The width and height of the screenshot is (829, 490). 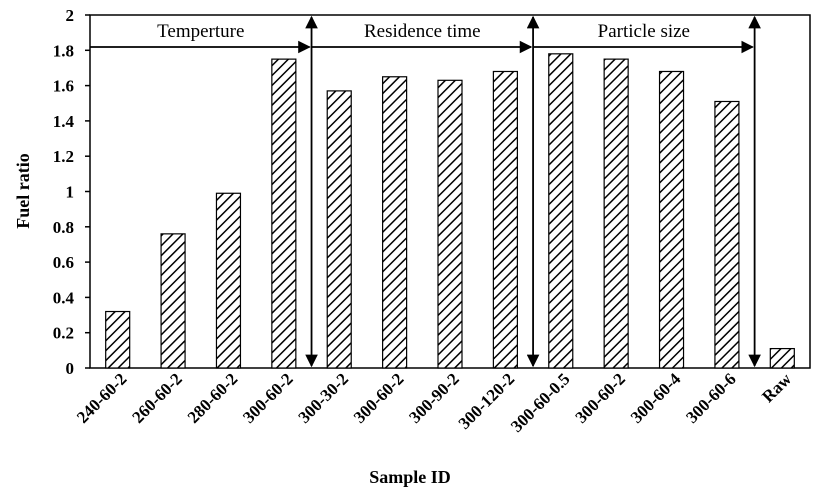 I want to click on group-label: Temperture, so click(x=200, y=31).